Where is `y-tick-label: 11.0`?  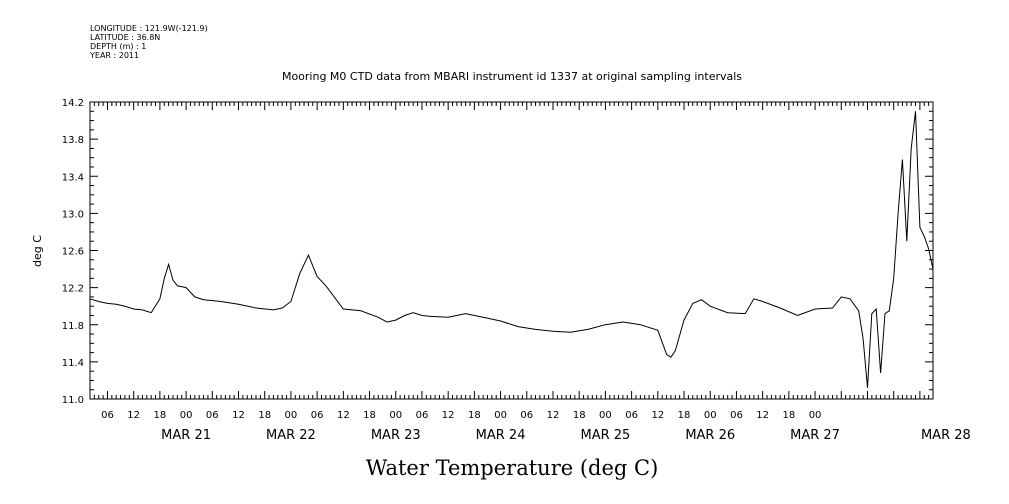 y-tick-label: 11.0 is located at coordinates (73, 400).